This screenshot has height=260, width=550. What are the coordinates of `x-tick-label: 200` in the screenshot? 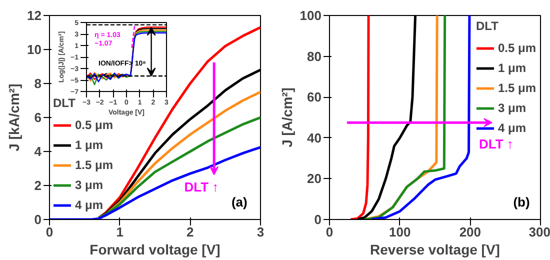 It's located at (470, 232).